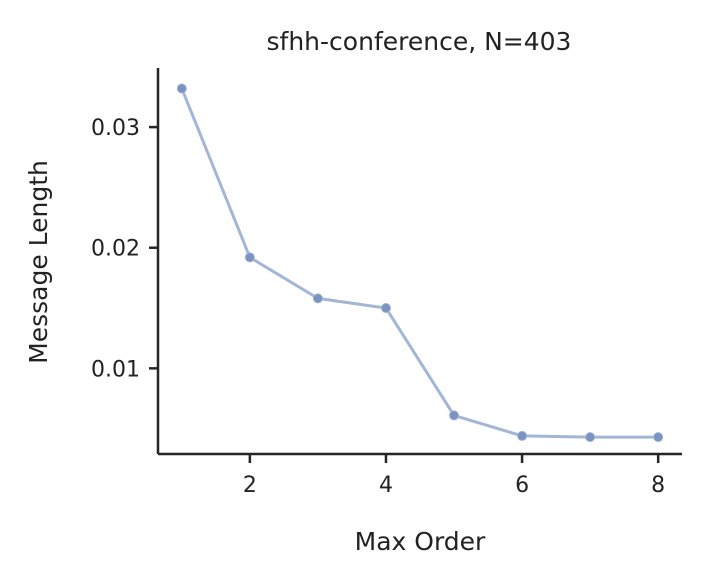 The image size is (706, 582). What do you see at coordinates (115, 249) in the screenshot?
I see `y-tick-label: 0.02` at bounding box center [115, 249].